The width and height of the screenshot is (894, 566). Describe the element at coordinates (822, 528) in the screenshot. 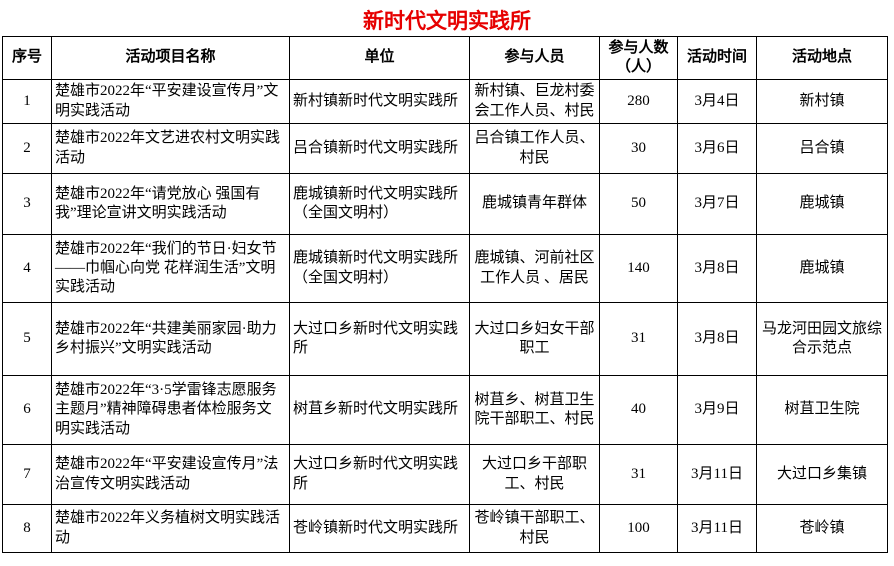

I see `table-cell: 苍岭镇` at that location.